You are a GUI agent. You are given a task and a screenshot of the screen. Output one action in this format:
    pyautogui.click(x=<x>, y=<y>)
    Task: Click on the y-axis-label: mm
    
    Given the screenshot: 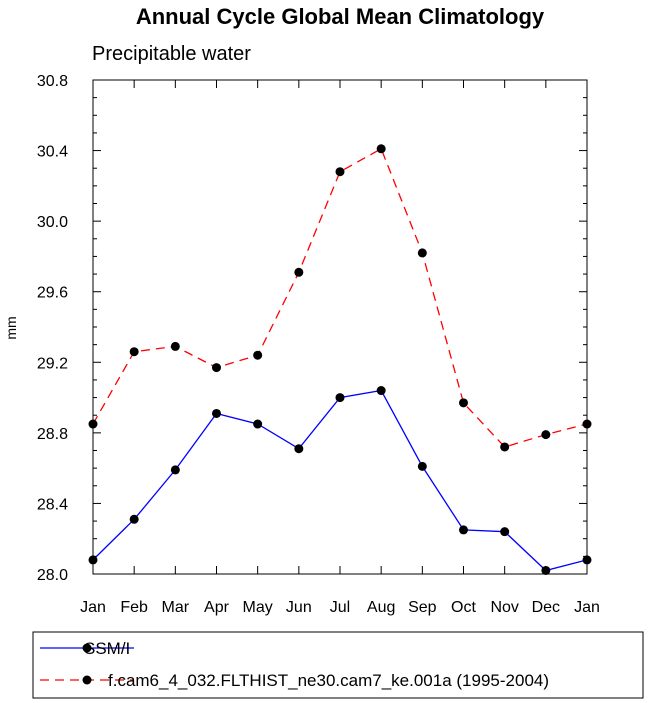 What is the action you would take?
    pyautogui.click(x=11, y=327)
    